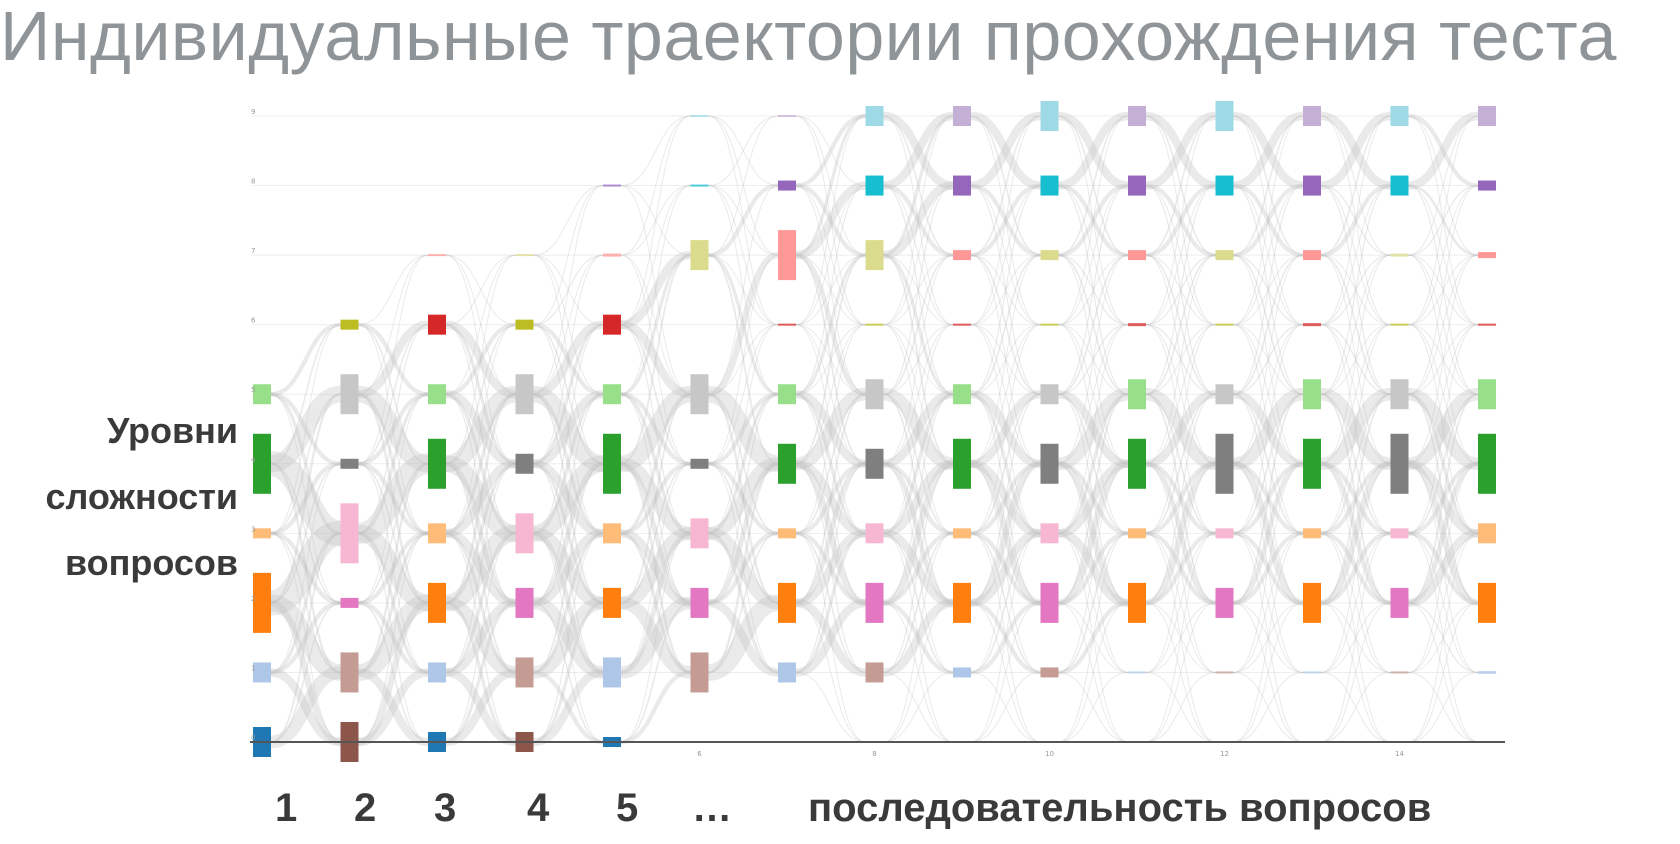 The image size is (1680, 844). Describe the element at coordinates (1006, 568) in the screenshot. I see `flow-link-s9-l2-to-l3` at that location.